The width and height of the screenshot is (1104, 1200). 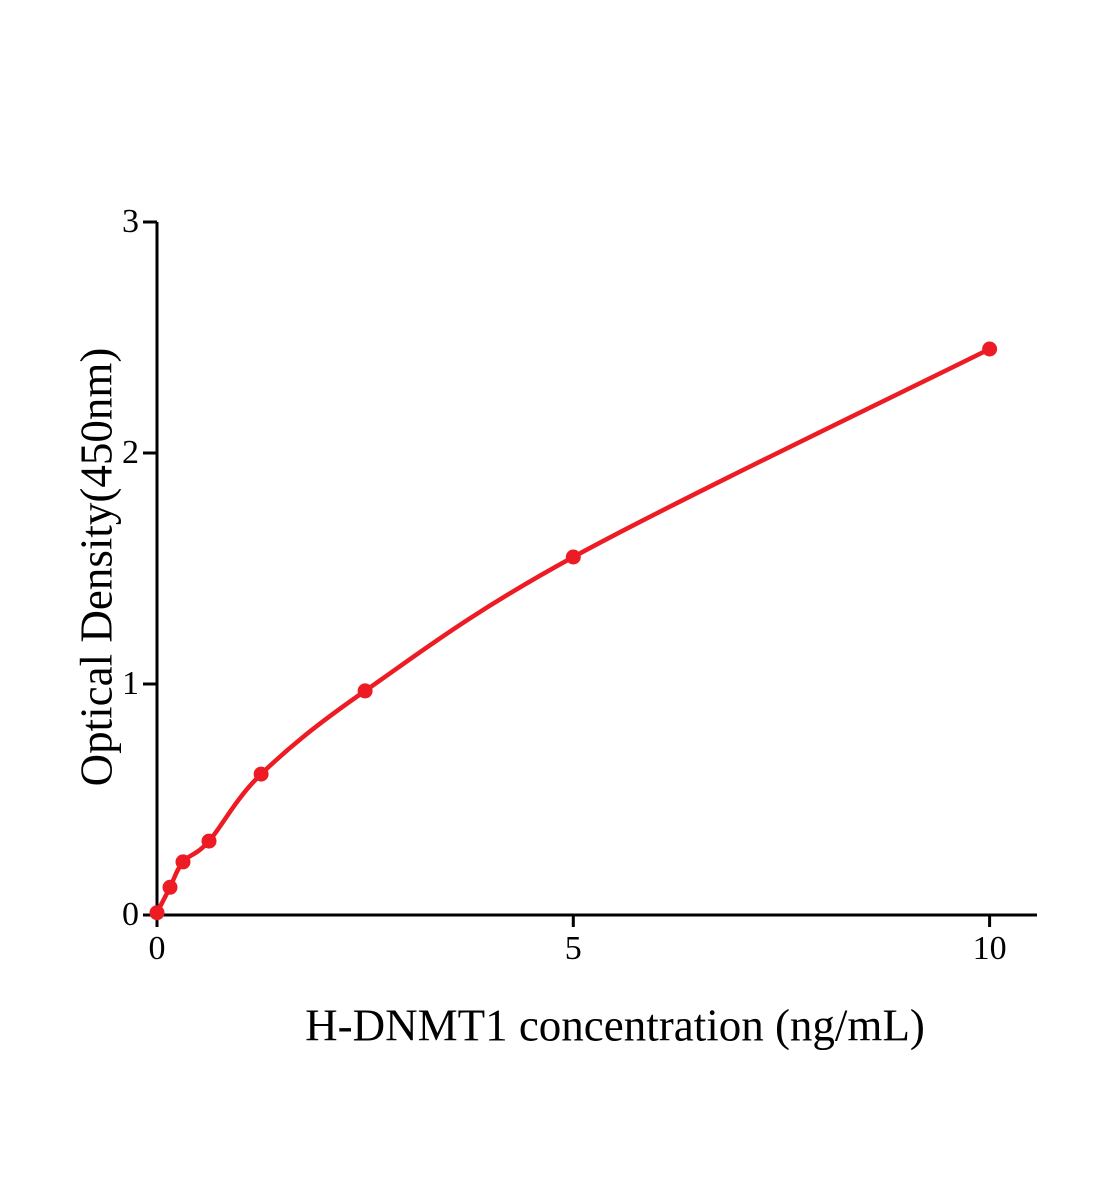 What do you see at coordinates (96, 567) in the screenshot?
I see `y-axis-title: Optical Density(450nm)` at bounding box center [96, 567].